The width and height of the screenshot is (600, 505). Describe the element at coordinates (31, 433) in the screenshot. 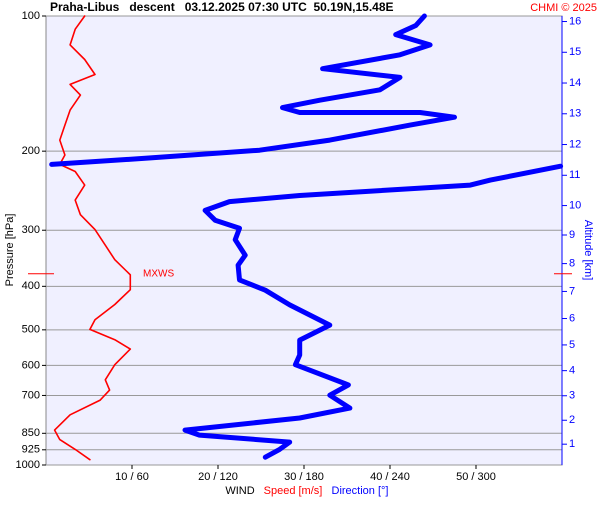

I see `y-tick-label: 850` at that location.